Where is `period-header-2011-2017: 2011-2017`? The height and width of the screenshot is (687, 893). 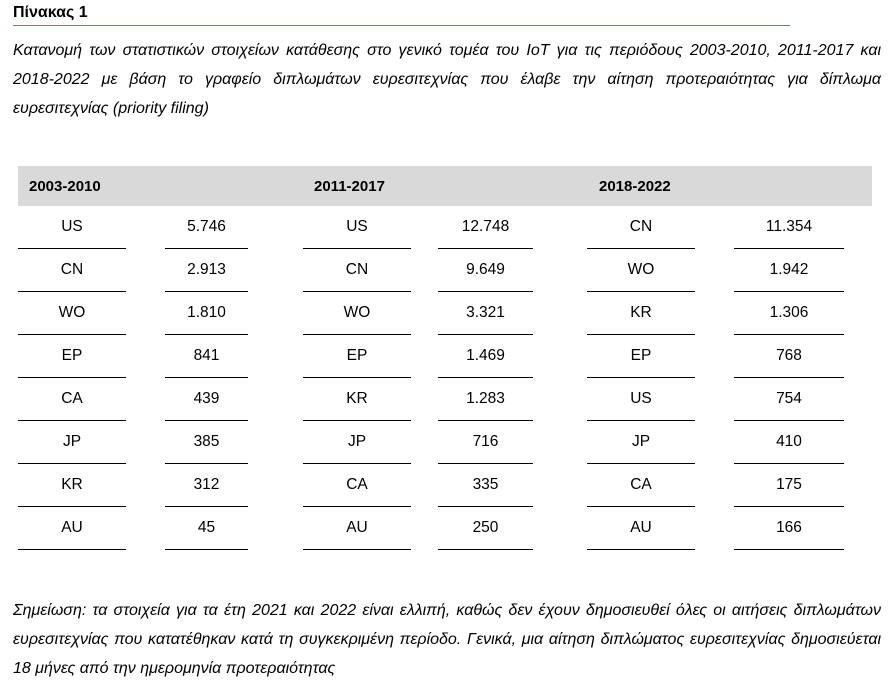
period-header-2011-2017: 2011-2017 is located at coordinates (349, 186).